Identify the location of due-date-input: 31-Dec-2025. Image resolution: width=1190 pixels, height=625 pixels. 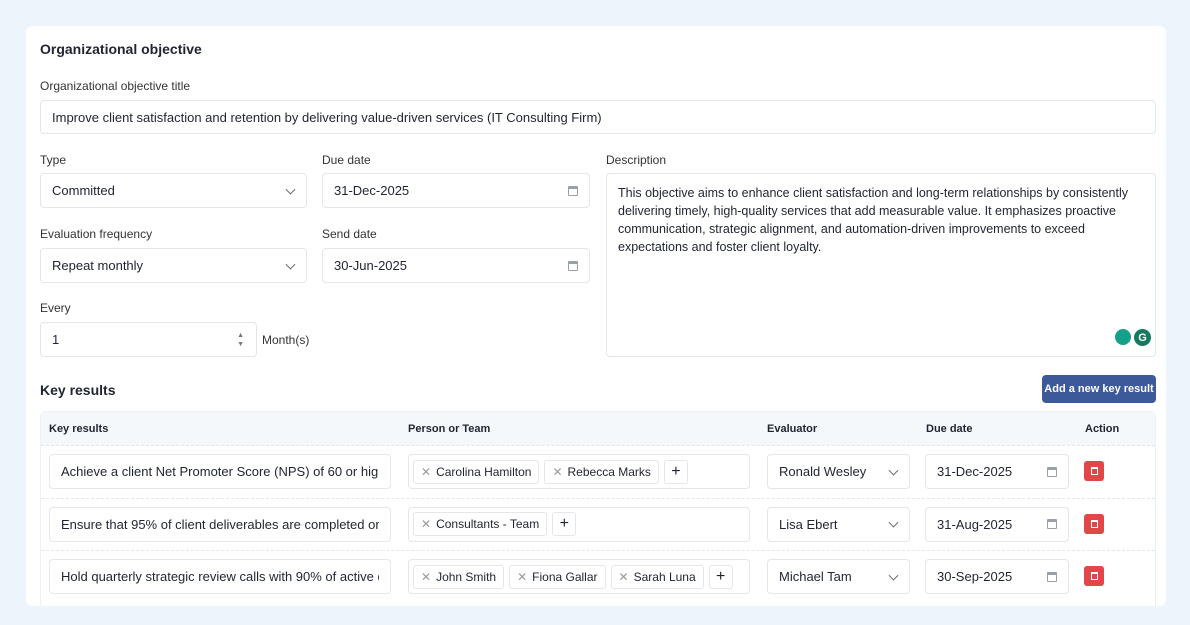
(456, 190).